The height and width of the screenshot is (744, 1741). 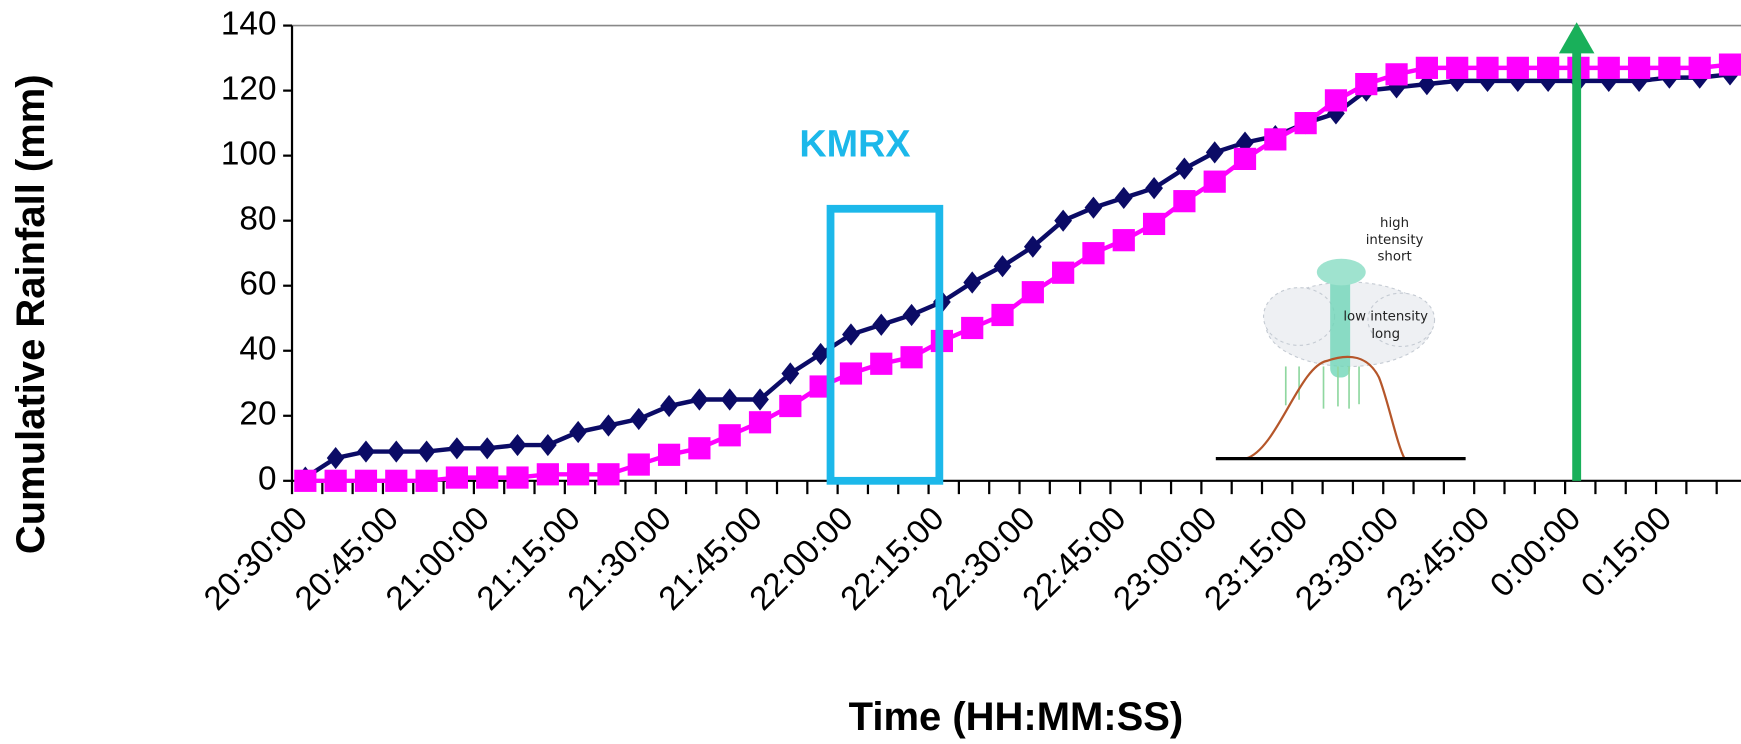 What do you see at coordinates (885, 344) in the screenshot?
I see `highlight-box` at bounding box center [885, 344].